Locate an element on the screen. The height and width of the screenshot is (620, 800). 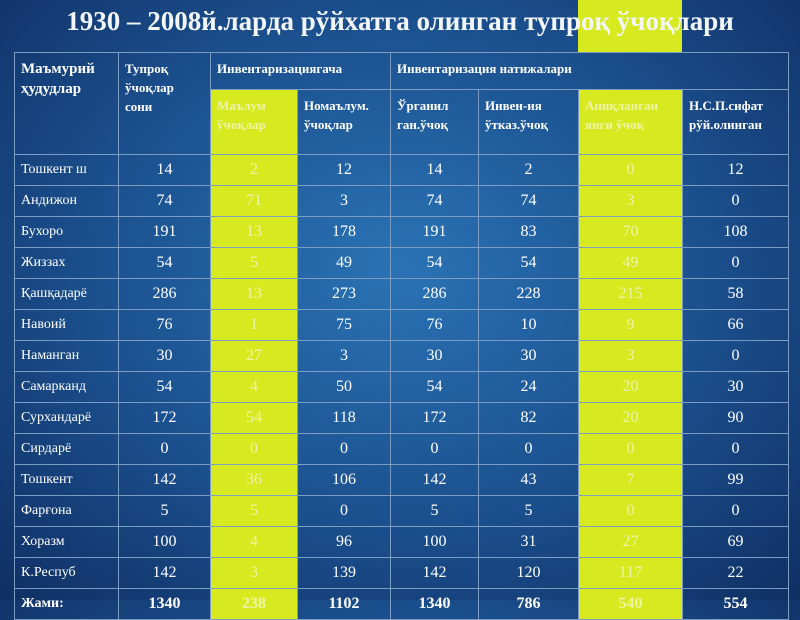
table-row: Хоразм 100 4 96 100 31 27 69 is located at coordinates (402, 542).